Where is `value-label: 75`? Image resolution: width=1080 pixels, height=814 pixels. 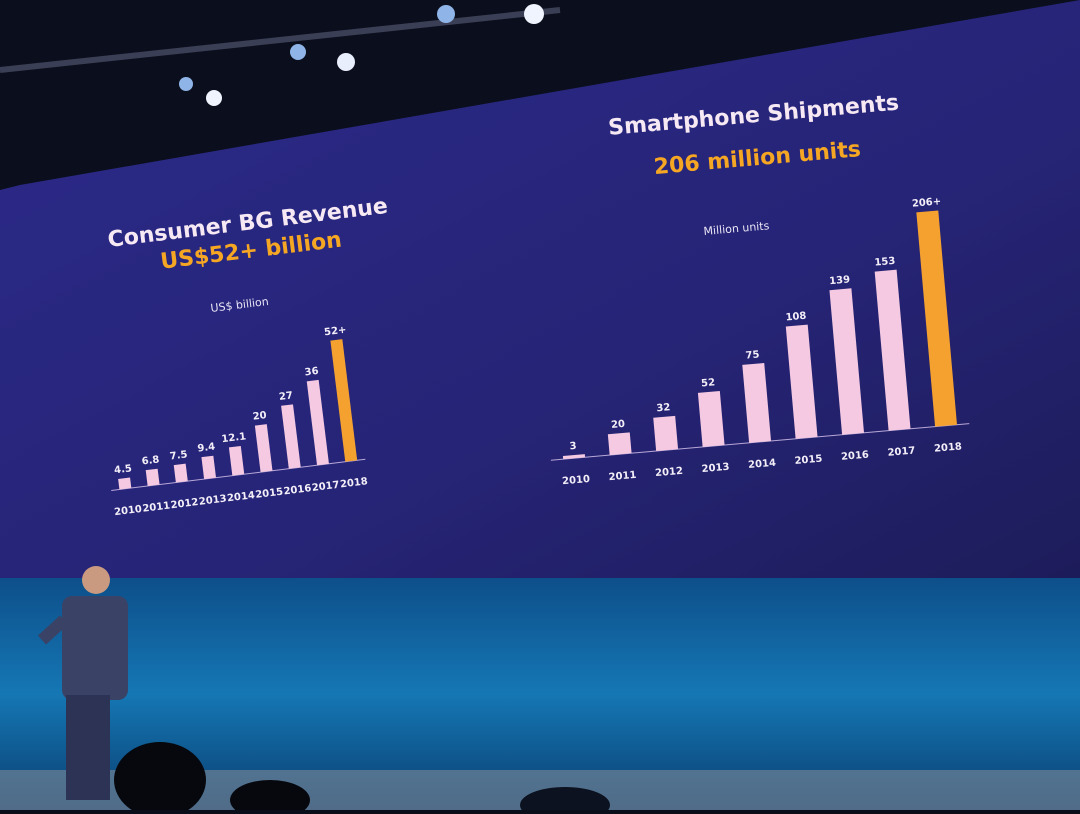
value-label: 75 is located at coordinates (752, 355).